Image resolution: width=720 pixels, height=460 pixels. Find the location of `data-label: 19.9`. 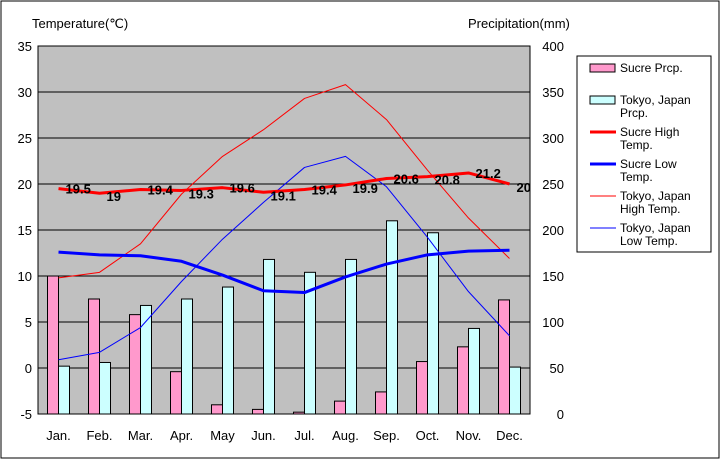

data-label: 19.9 is located at coordinates (365, 188).